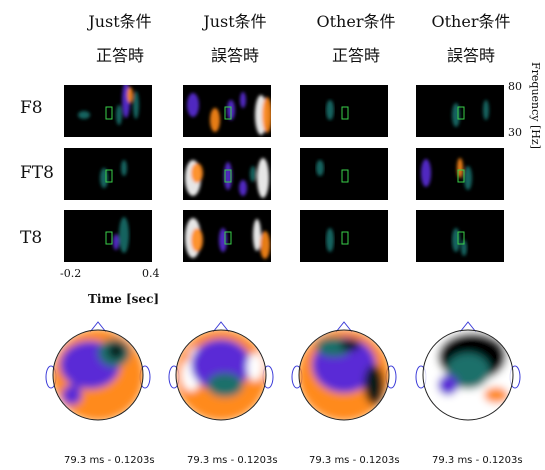  I want to click on freq-tick-80: 80, so click(515, 86).